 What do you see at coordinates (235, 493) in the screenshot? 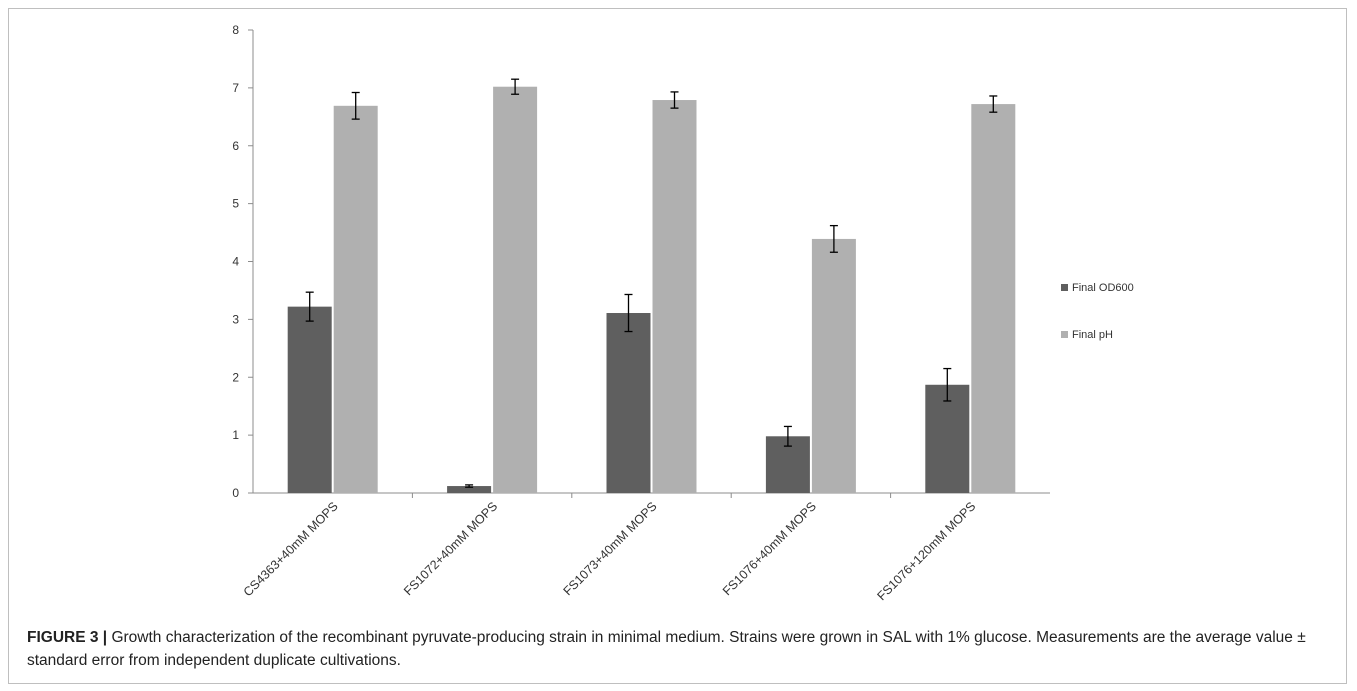
I see `y-tick-label: 0` at bounding box center [235, 493].